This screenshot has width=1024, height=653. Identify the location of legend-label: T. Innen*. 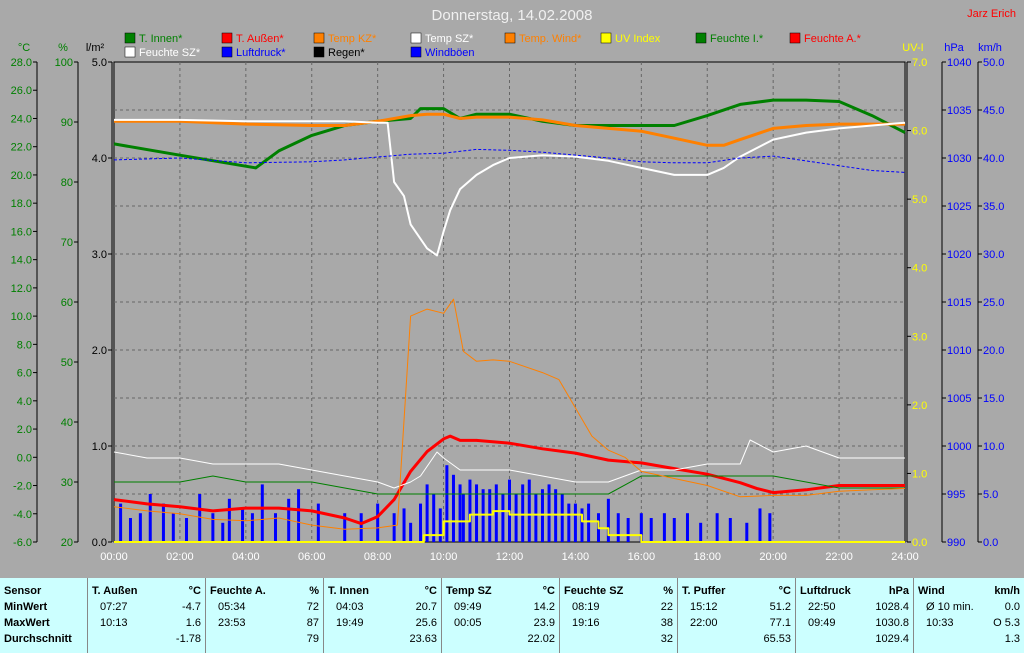
(161, 39).